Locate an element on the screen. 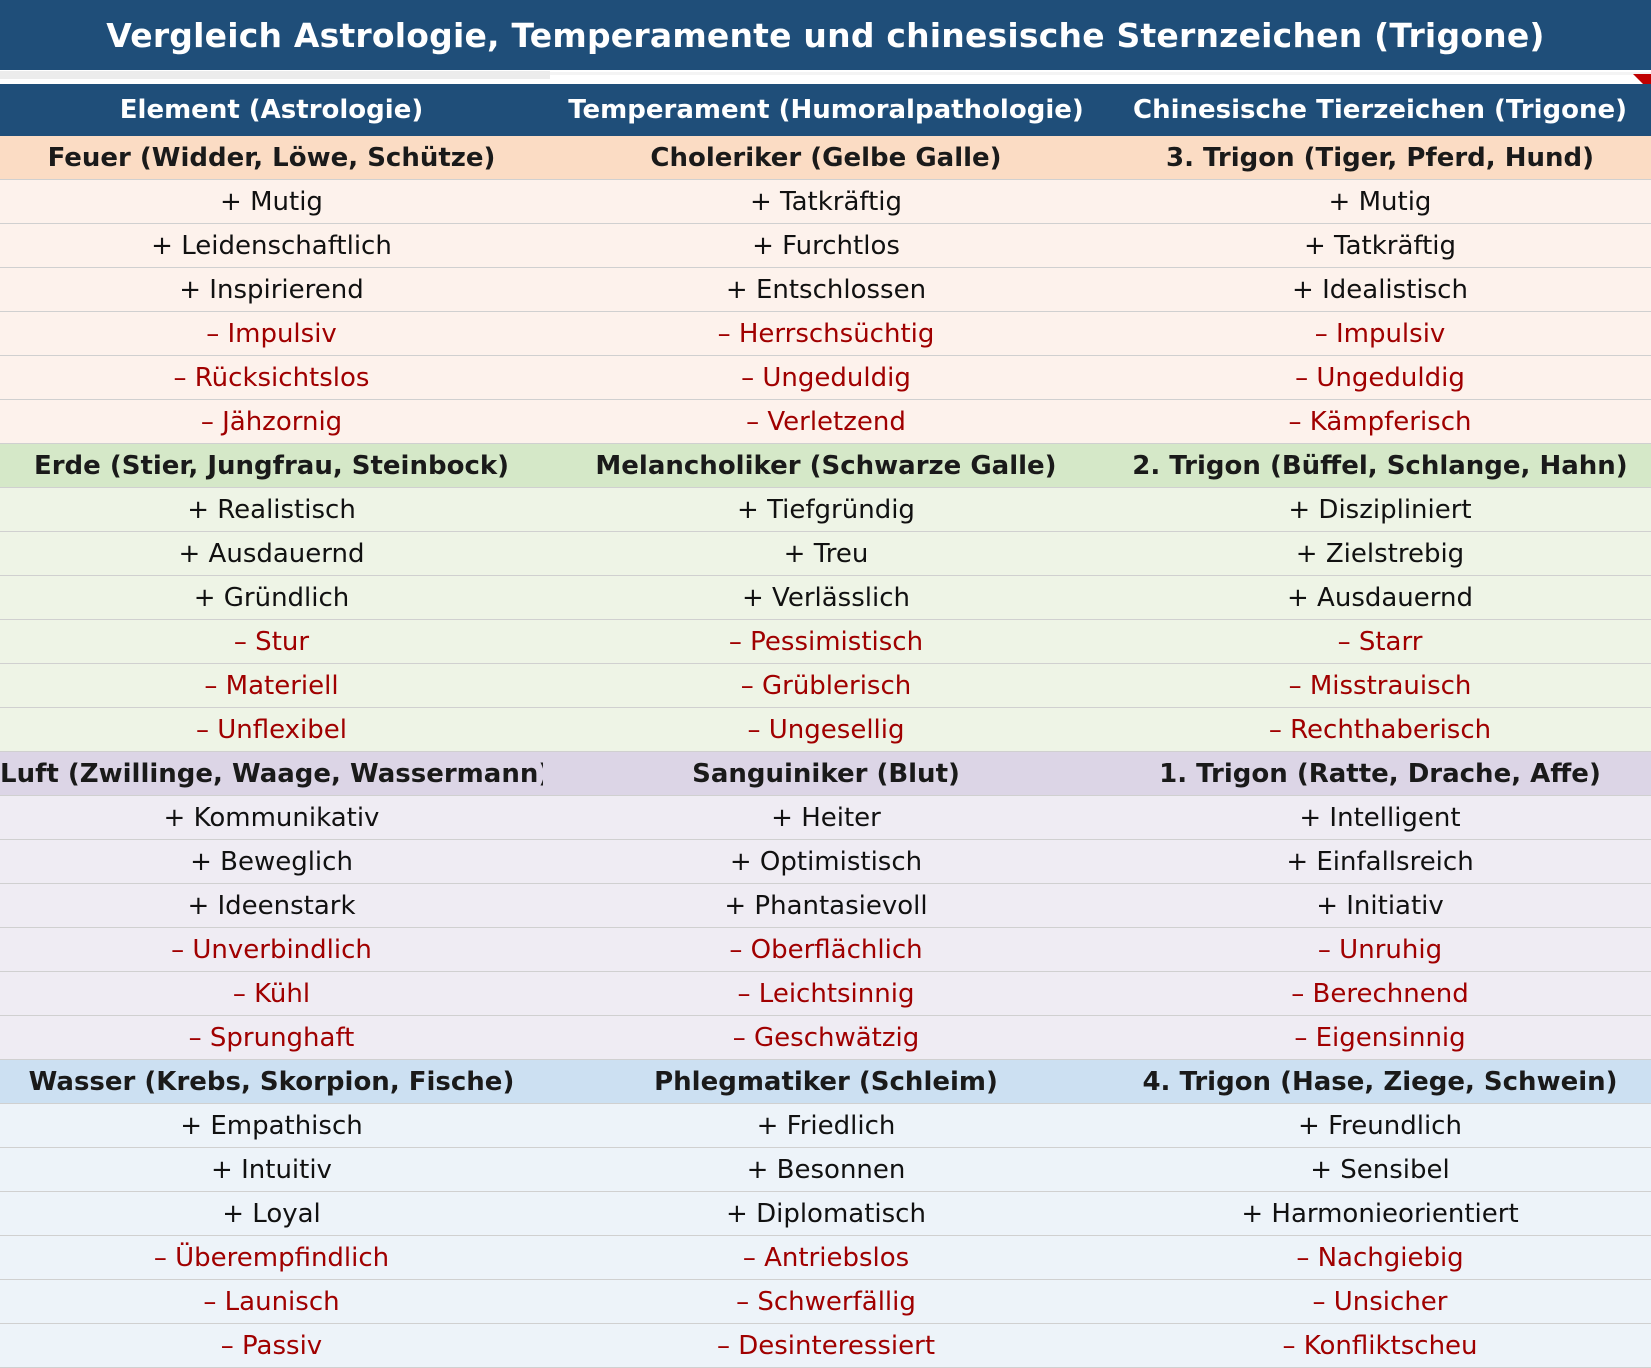  group-header-temperament: Choleriker (Gelbe Galle) is located at coordinates (826, 158).